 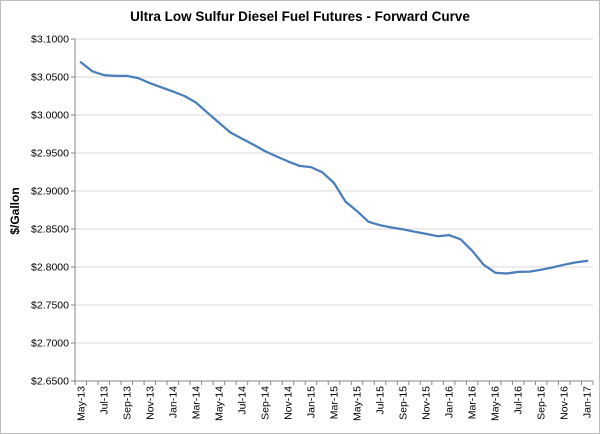 I want to click on x-tick-label: Sep-16, so click(x=542, y=403).